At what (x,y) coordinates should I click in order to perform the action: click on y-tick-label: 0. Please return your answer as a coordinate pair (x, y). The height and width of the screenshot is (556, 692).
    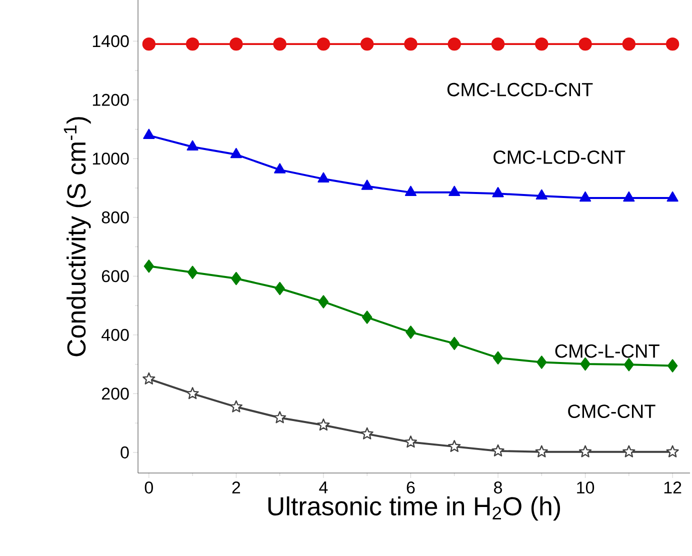
    Looking at the image, I should click on (124, 452).